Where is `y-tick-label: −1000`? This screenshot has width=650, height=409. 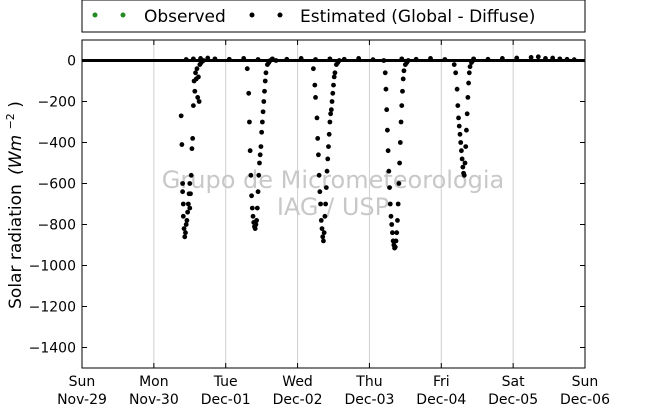 y-tick-label: −1000 is located at coordinates (52, 267).